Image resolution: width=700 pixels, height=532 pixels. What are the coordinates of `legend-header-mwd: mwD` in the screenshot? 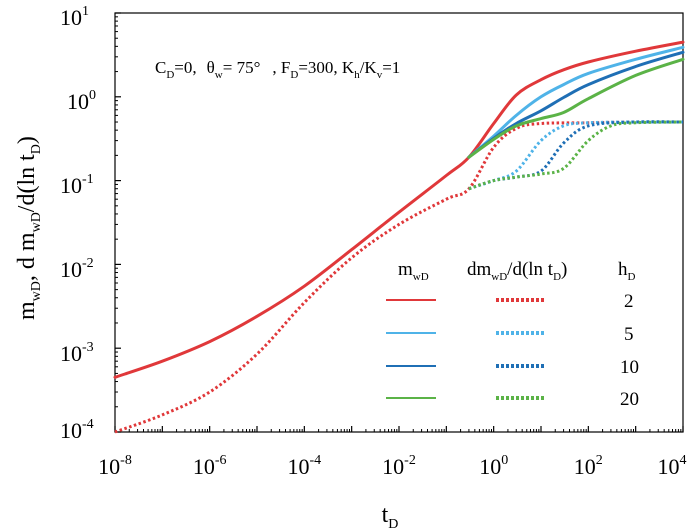 It's located at (413, 271).